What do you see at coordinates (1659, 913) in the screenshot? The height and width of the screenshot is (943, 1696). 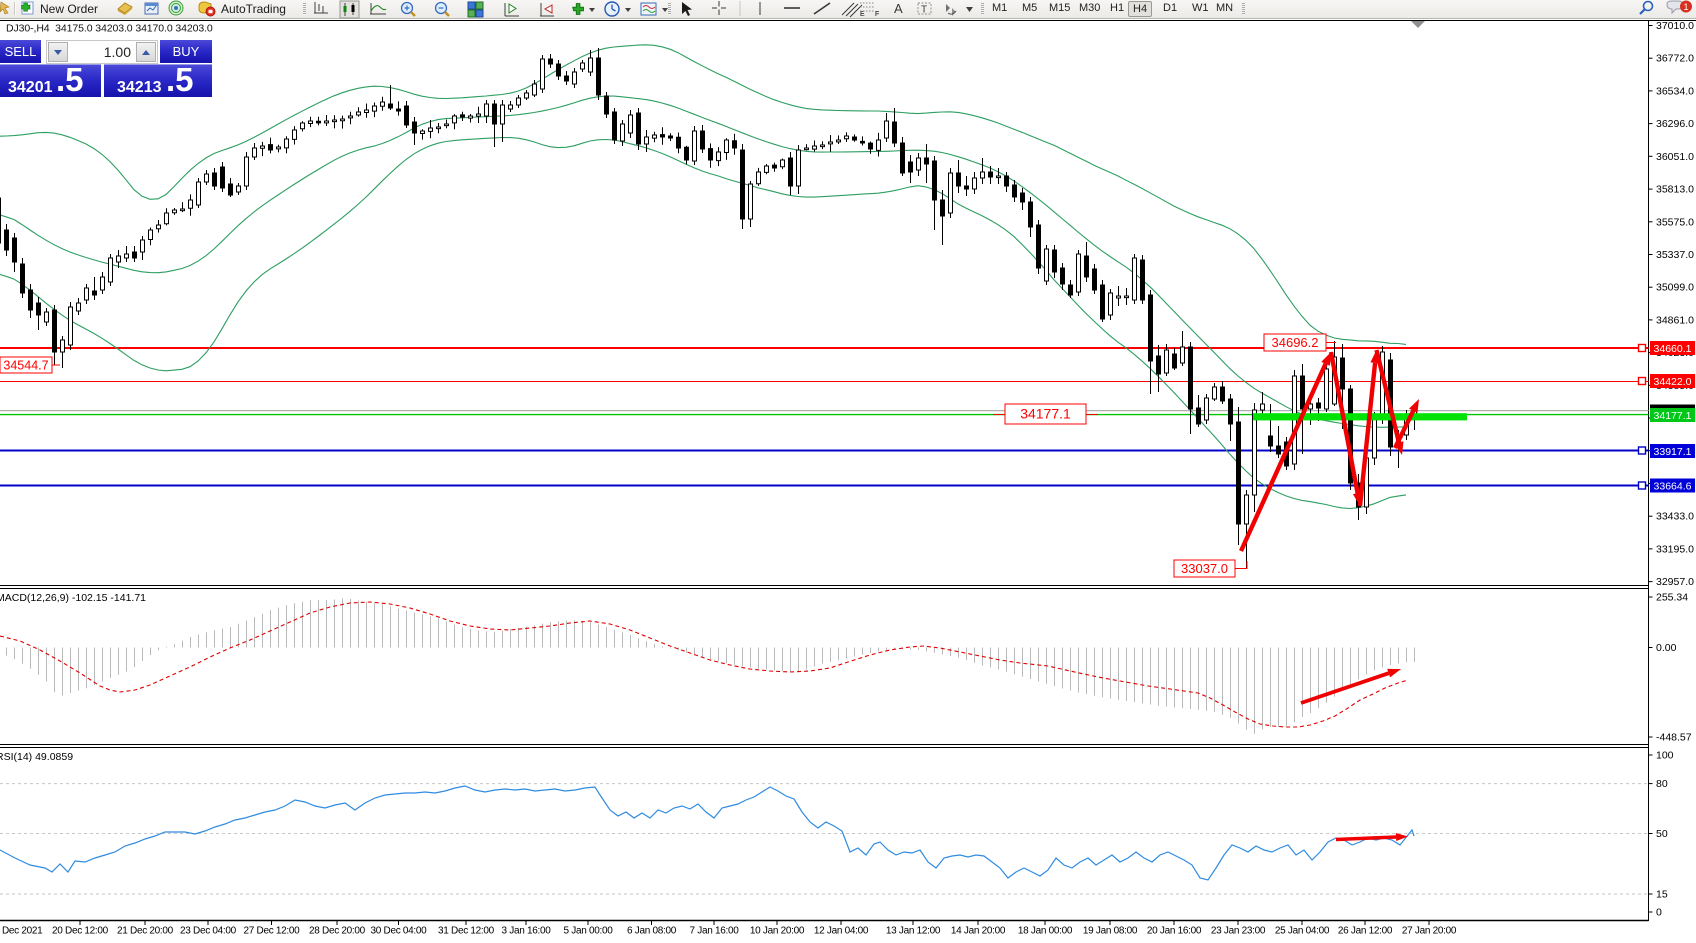 I see `svg-text: 0` at bounding box center [1659, 913].